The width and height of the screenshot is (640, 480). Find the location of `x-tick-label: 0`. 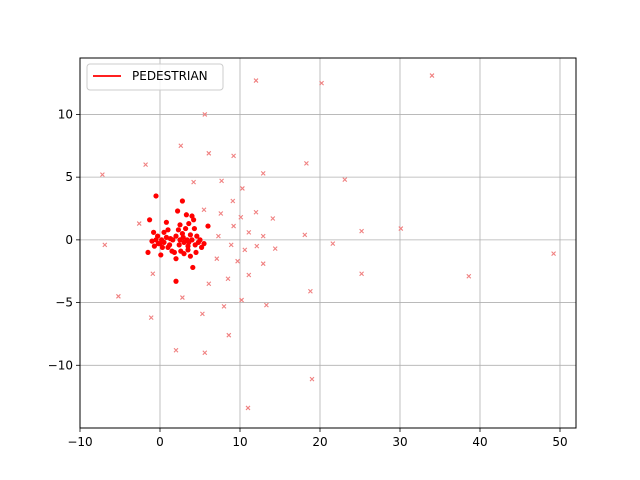

x-tick-label: 0 is located at coordinates (160, 442).